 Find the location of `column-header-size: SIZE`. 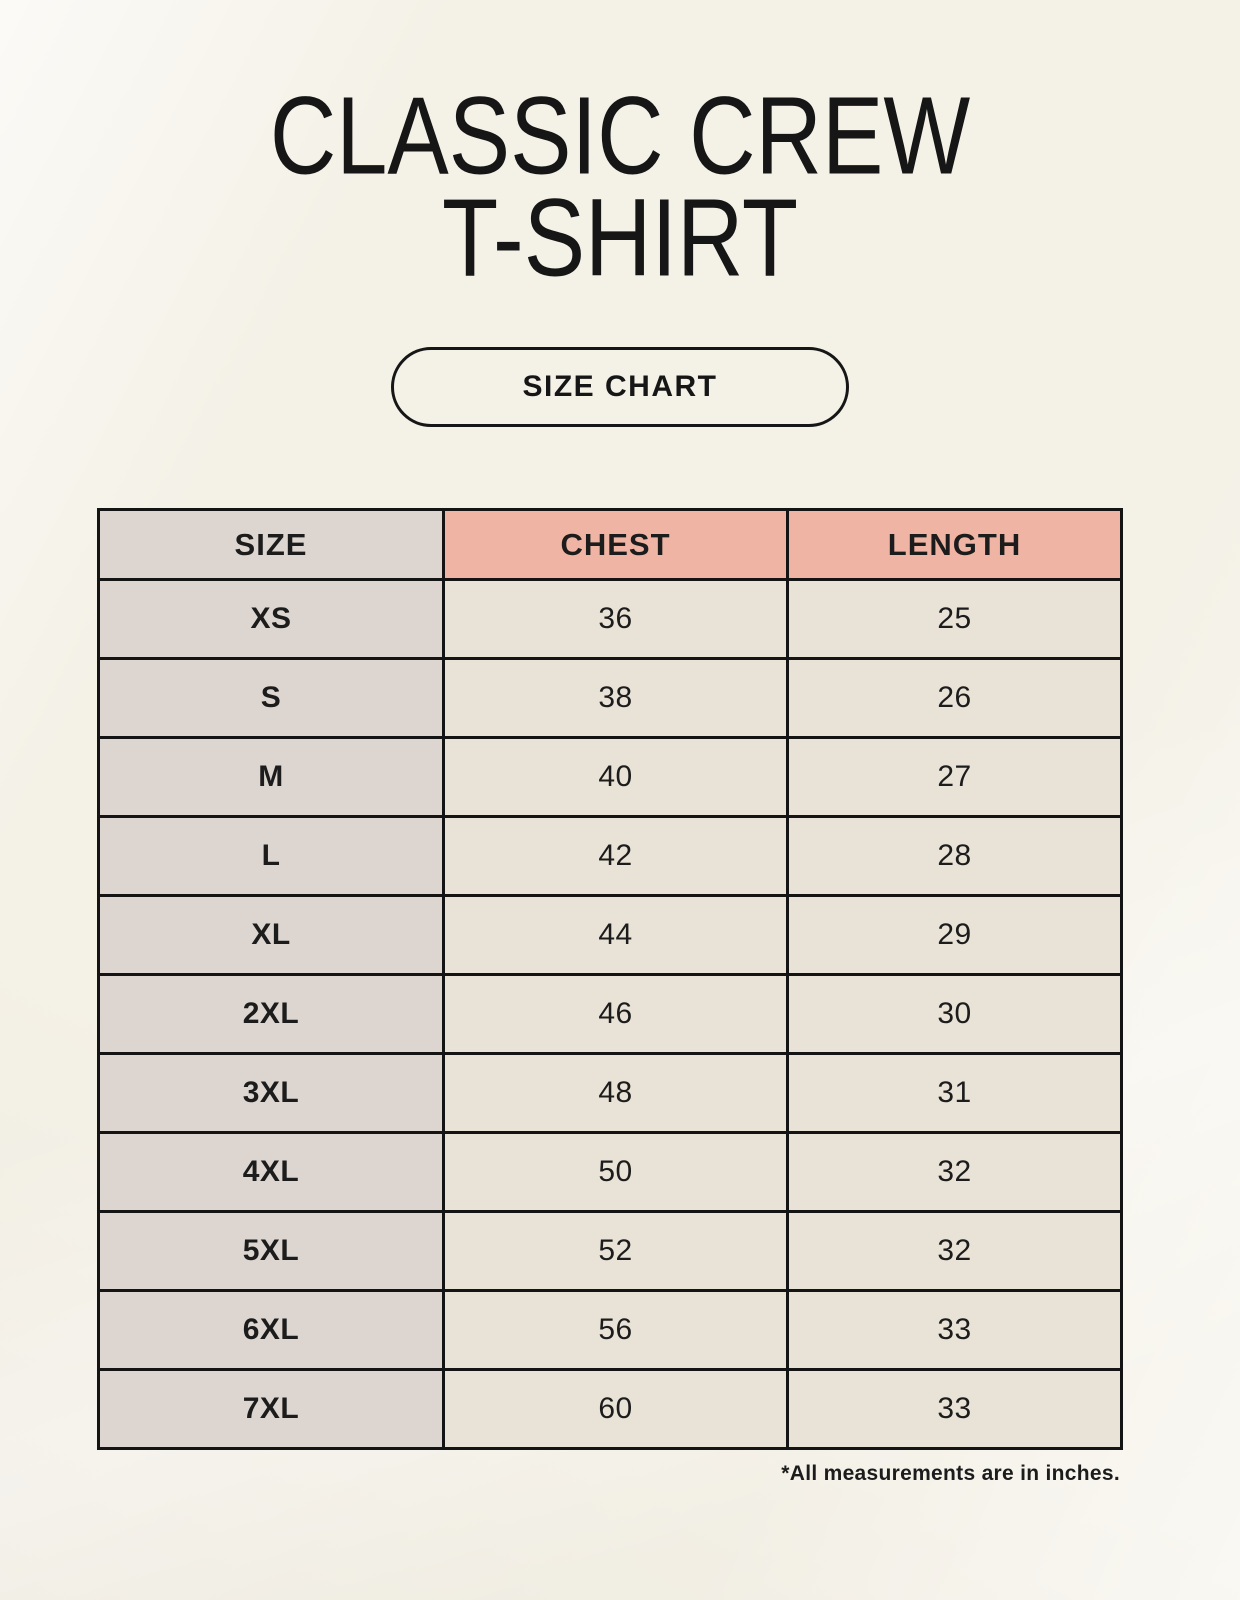

column-header-size: SIZE is located at coordinates (271, 544).